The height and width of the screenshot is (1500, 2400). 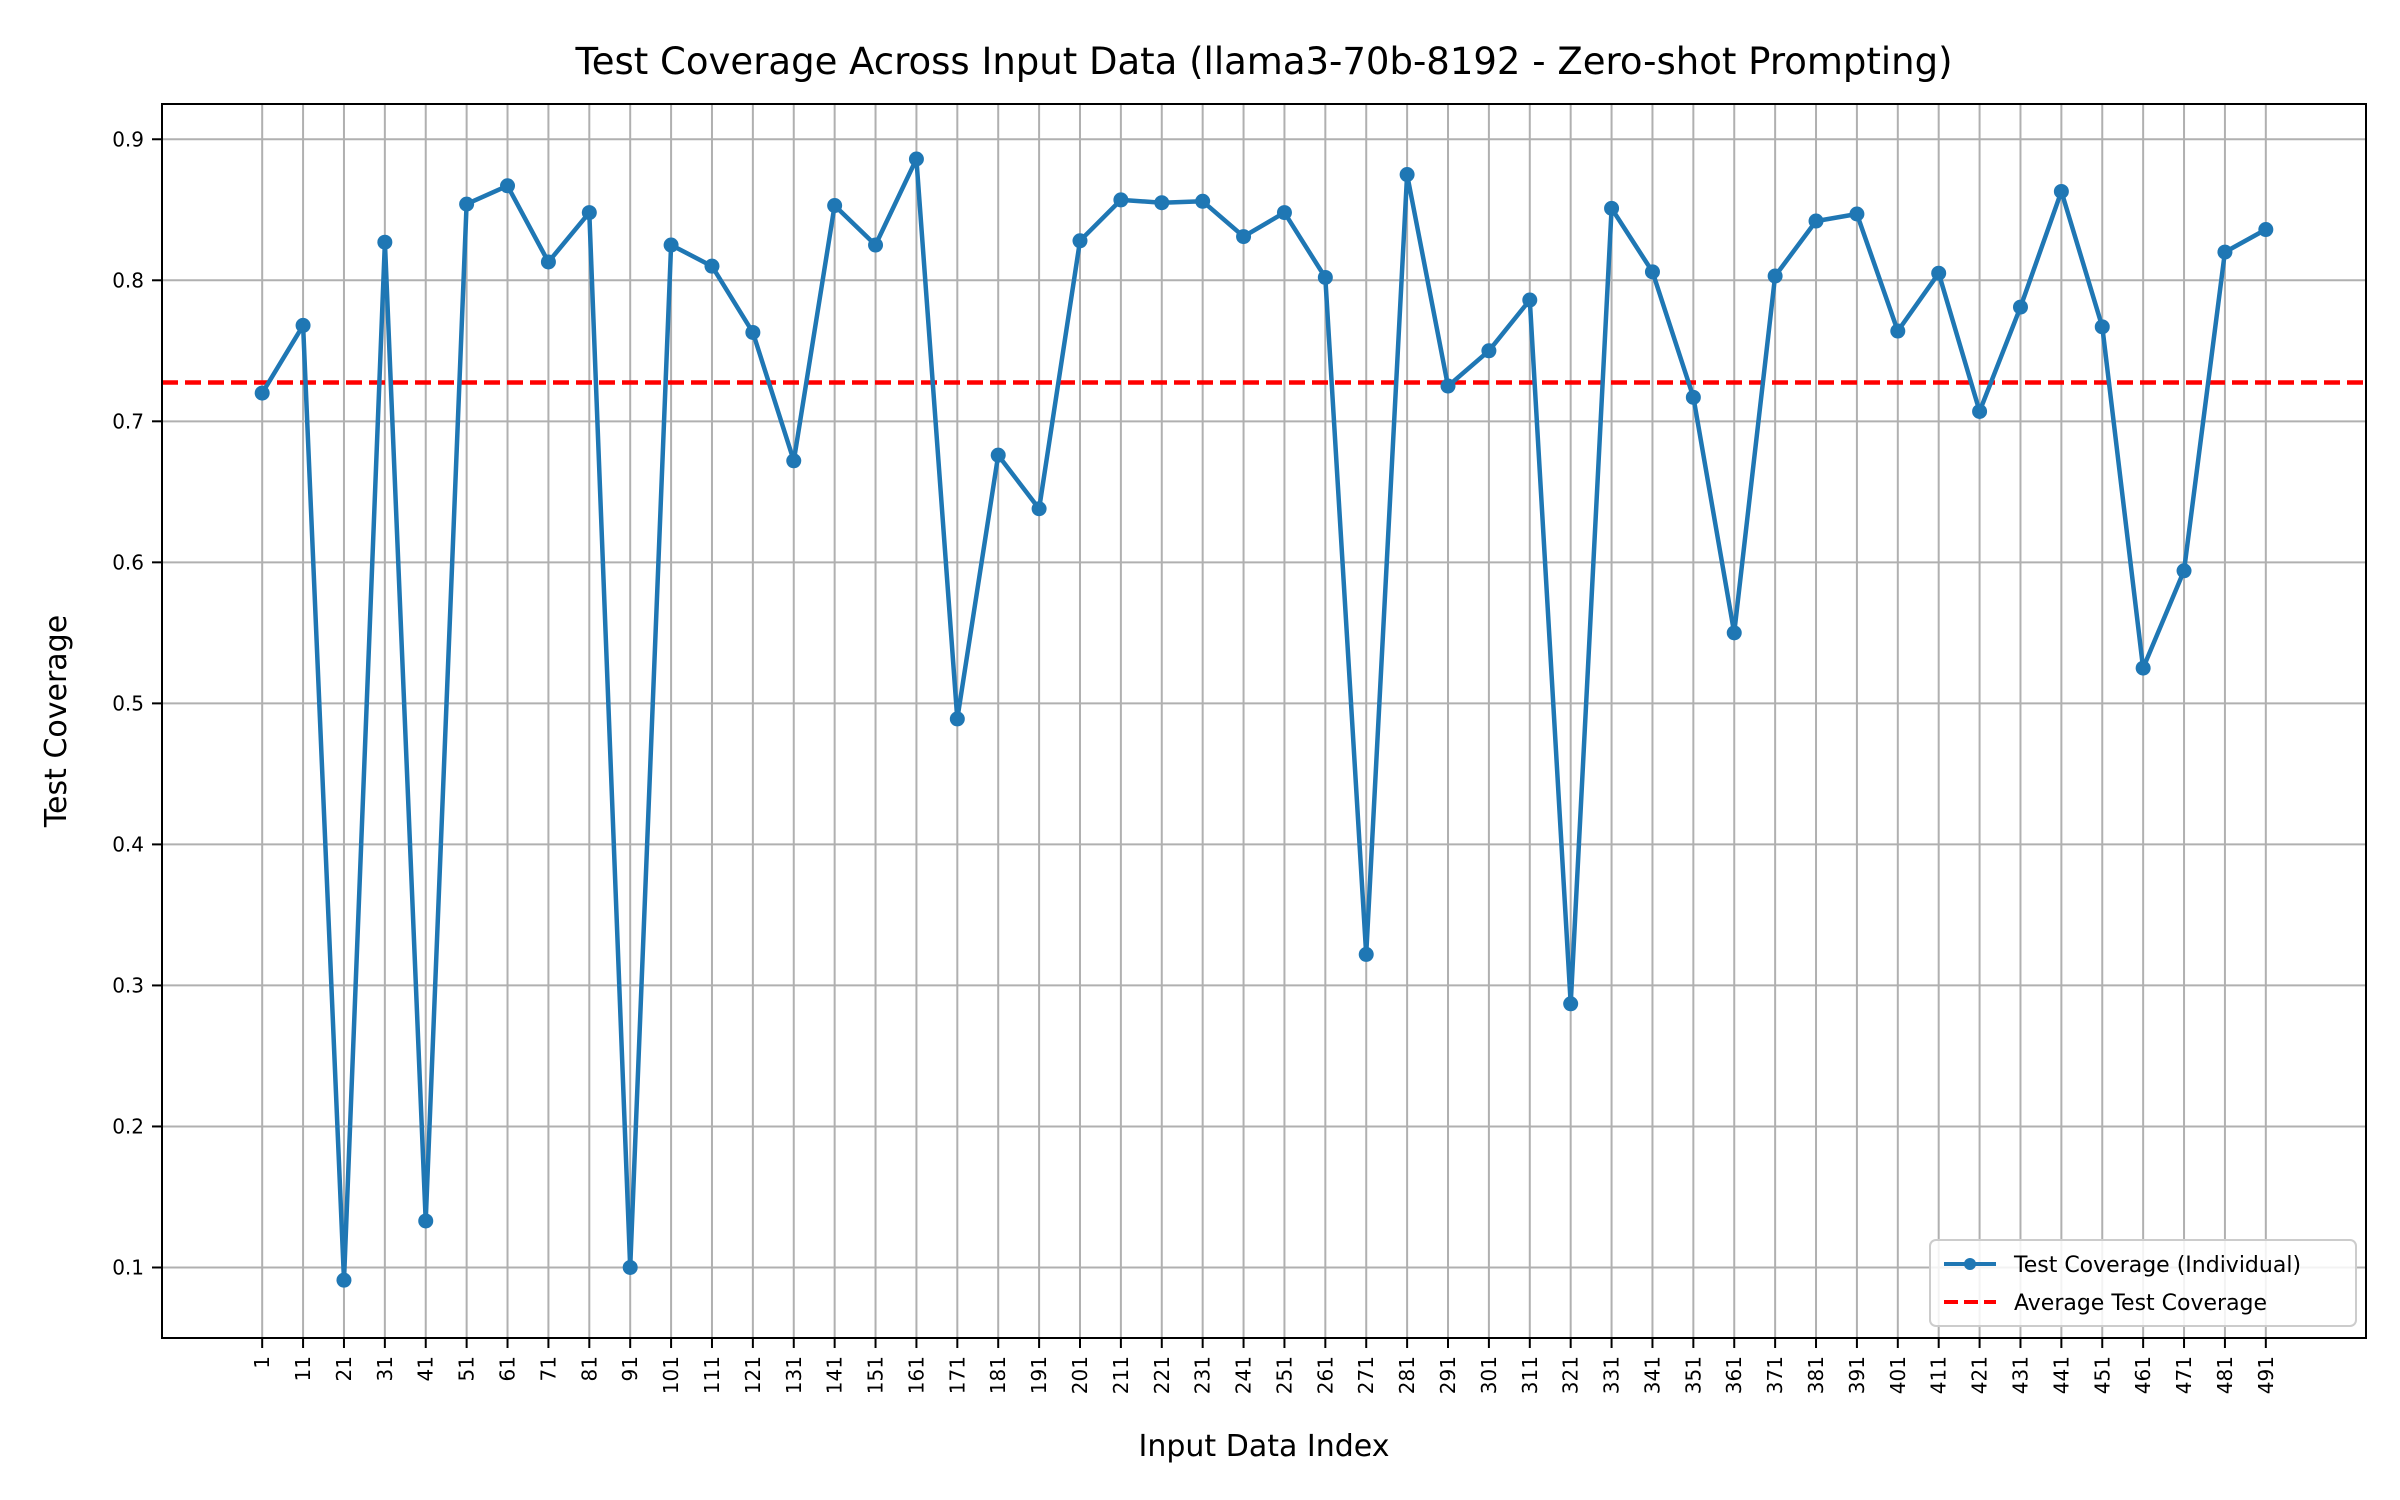 I want to click on y-tick-label: 0.9, so click(x=128, y=139).